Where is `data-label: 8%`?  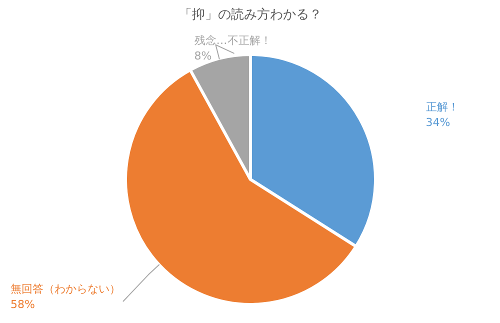
data-label: 8% is located at coordinates (203, 56).